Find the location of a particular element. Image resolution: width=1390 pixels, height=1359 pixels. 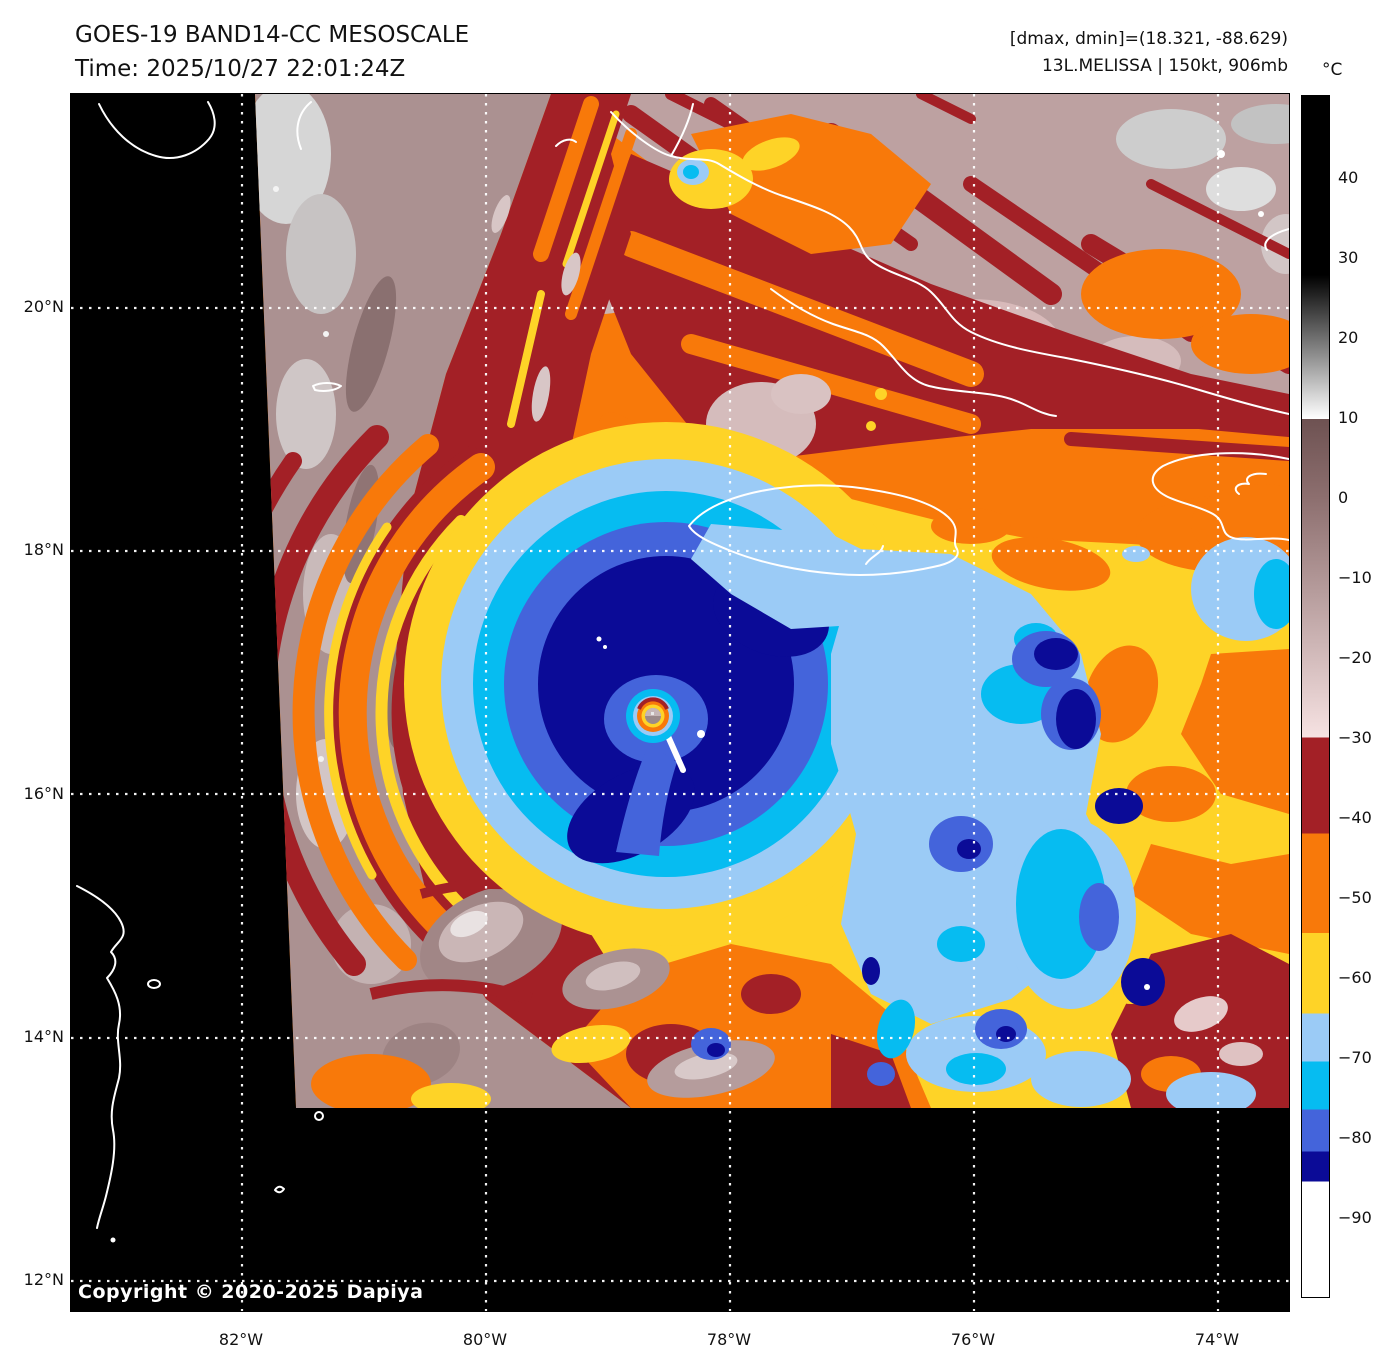

coastline-west-cuba is located at coordinates (157, 130).